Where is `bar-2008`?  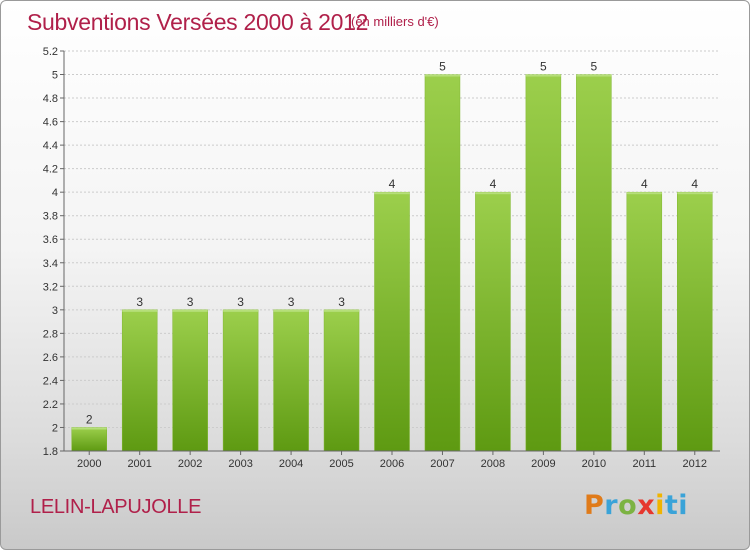 bar-2008 is located at coordinates (493, 321).